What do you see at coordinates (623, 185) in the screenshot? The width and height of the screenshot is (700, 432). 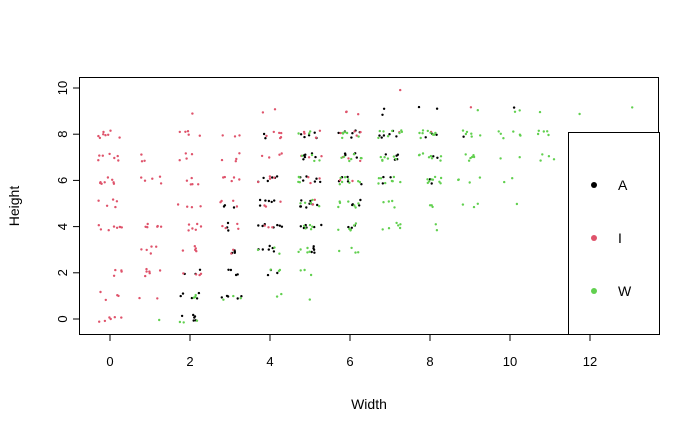 I see `legend-label-A: A` at bounding box center [623, 185].